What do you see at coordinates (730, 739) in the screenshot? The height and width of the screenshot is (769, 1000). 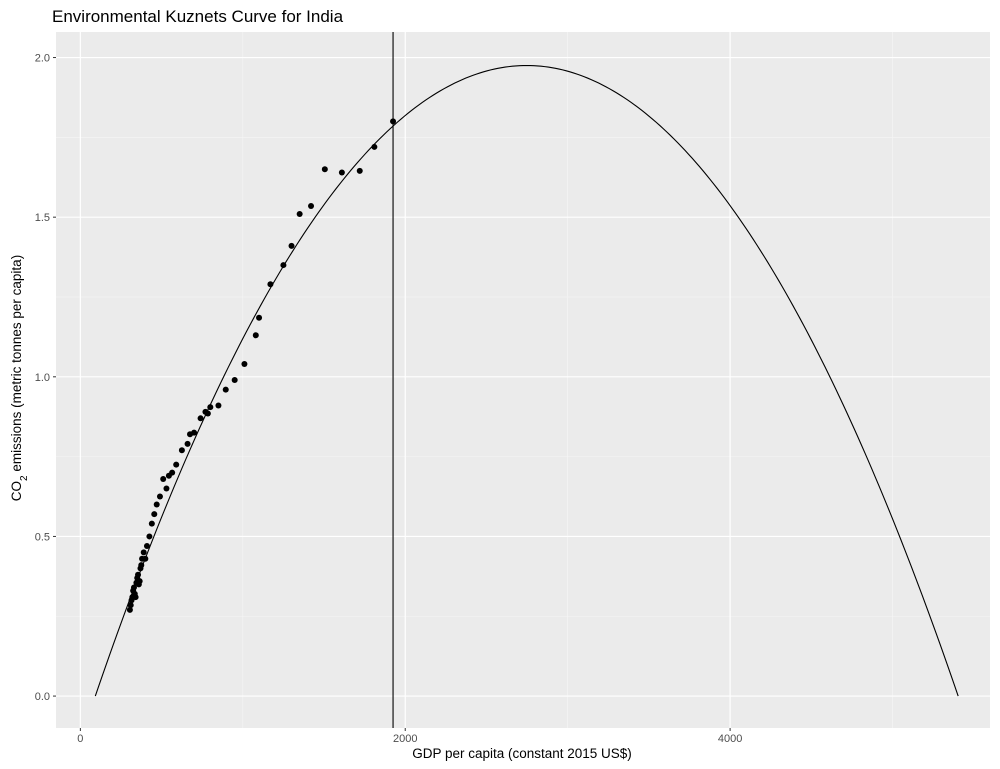 I see `x-tick-label: 4000` at bounding box center [730, 739].